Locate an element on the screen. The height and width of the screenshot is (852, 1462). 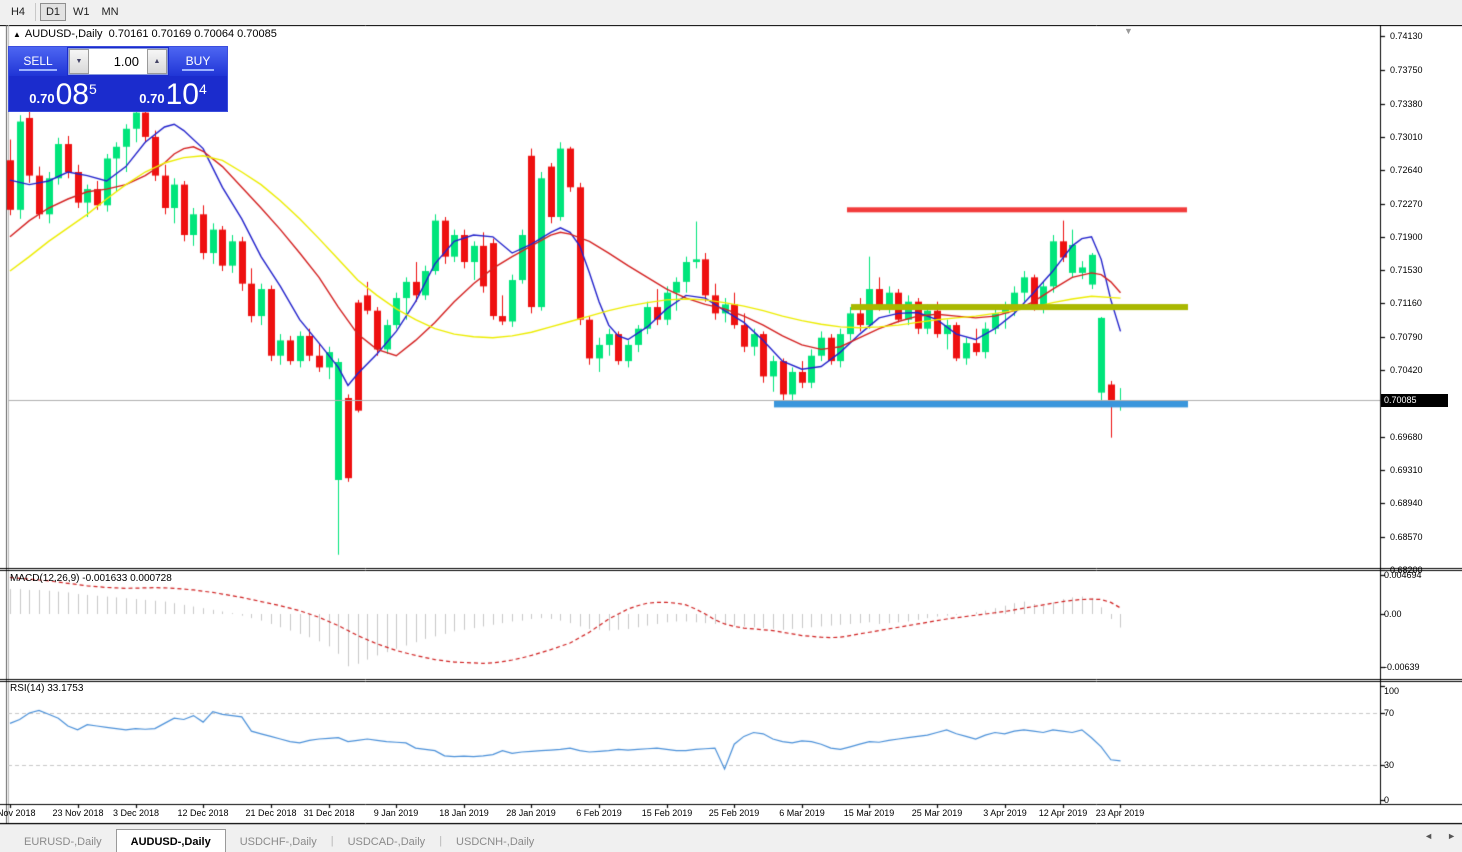
sell-button-label: SELL is located at coordinates (38, 62).